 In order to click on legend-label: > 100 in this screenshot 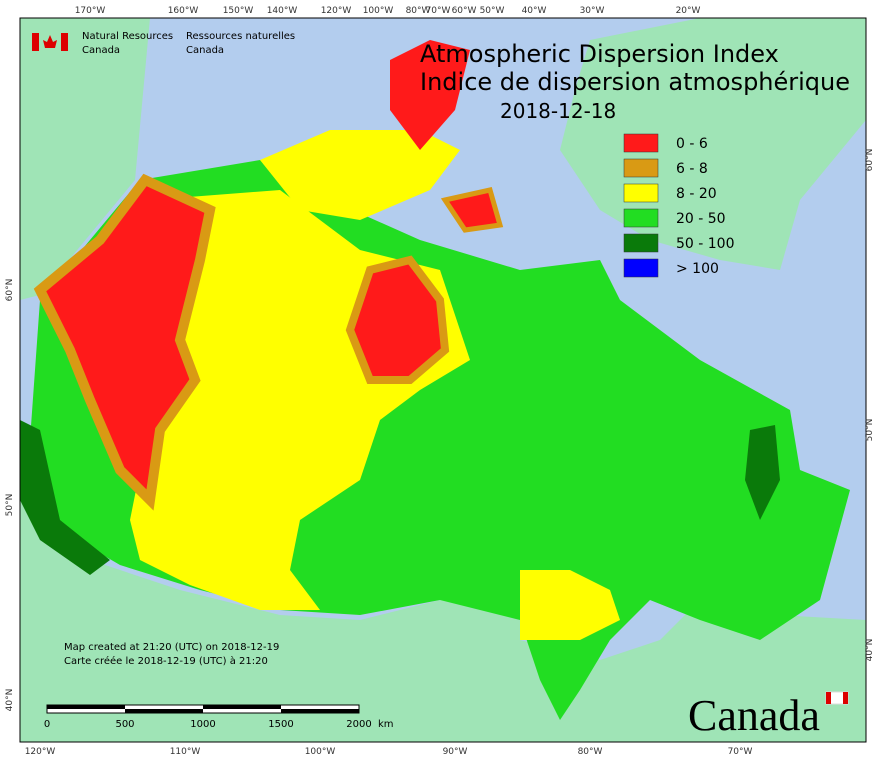, I will do `click(697, 269)`.